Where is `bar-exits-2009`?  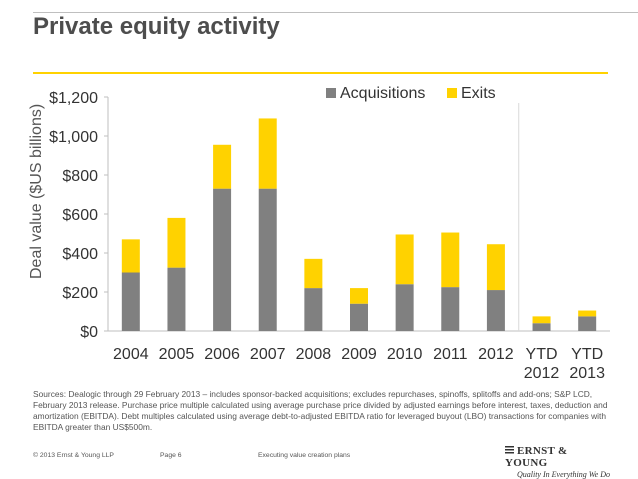 bar-exits-2009 is located at coordinates (359, 296).